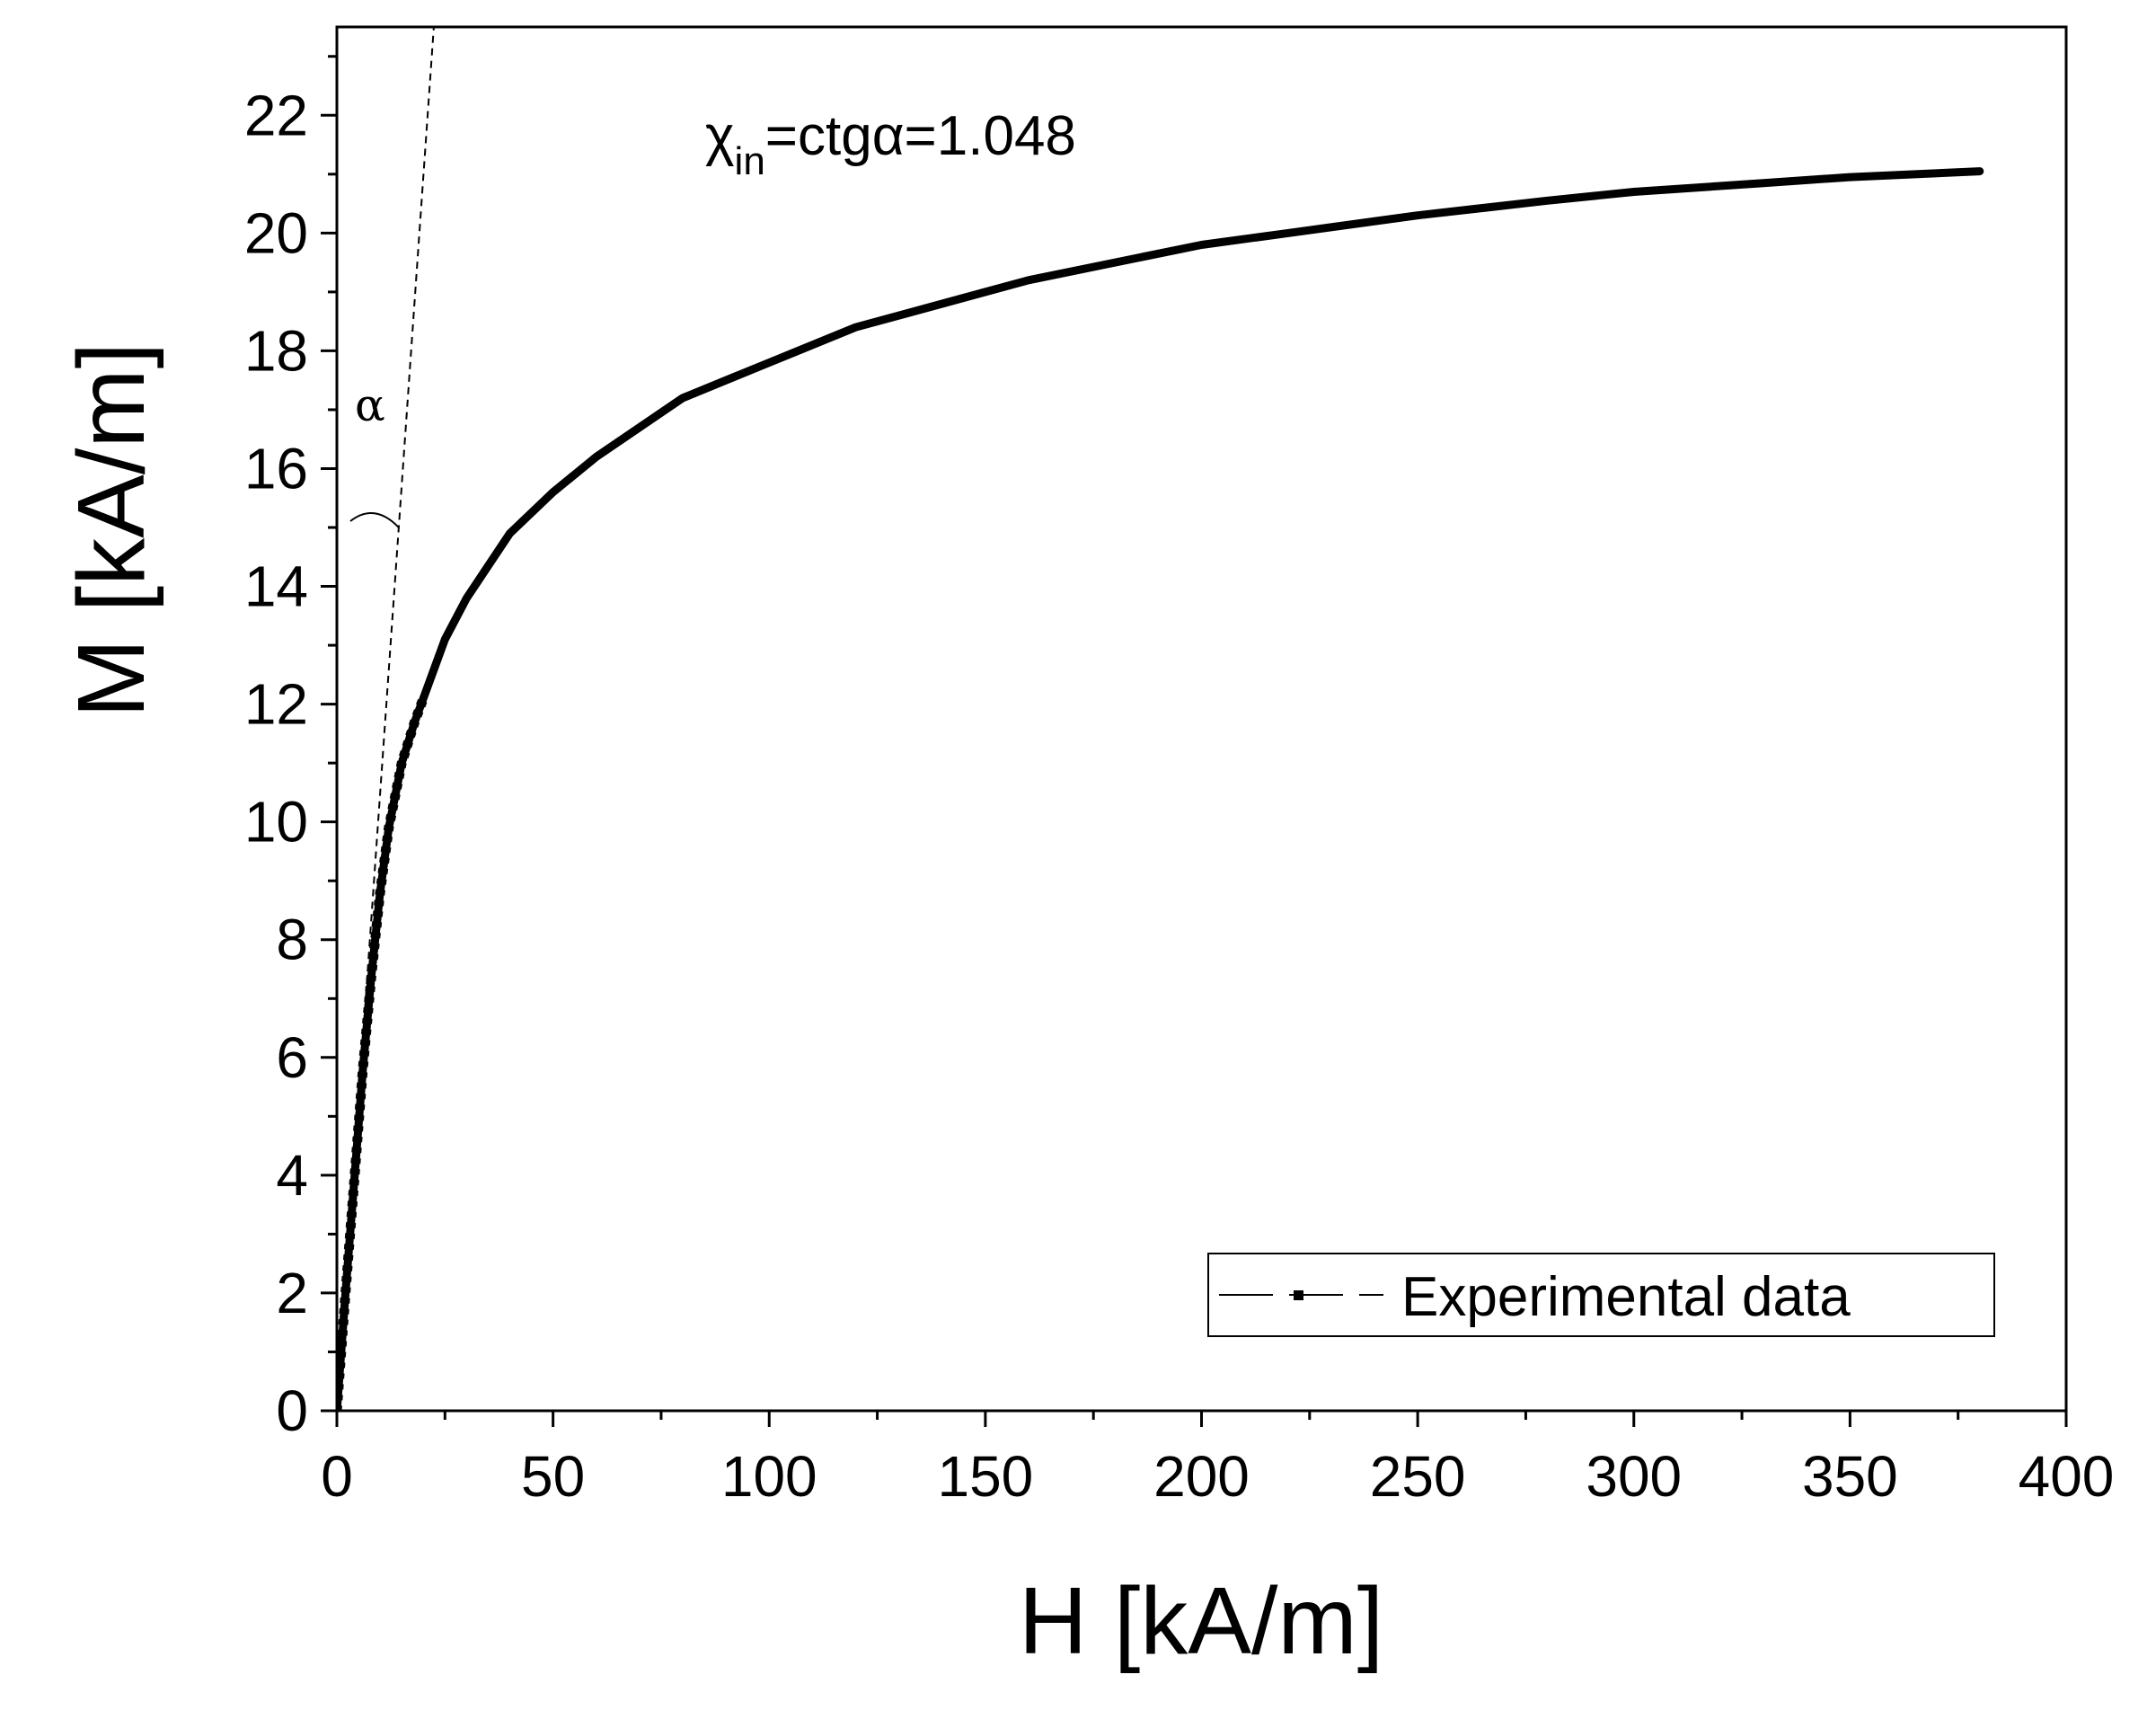  What do you see at coordinates (920, 136) in the screenshot?
I see `chi-formula: =ctgα=1.048` at bounding box center [920, 136].